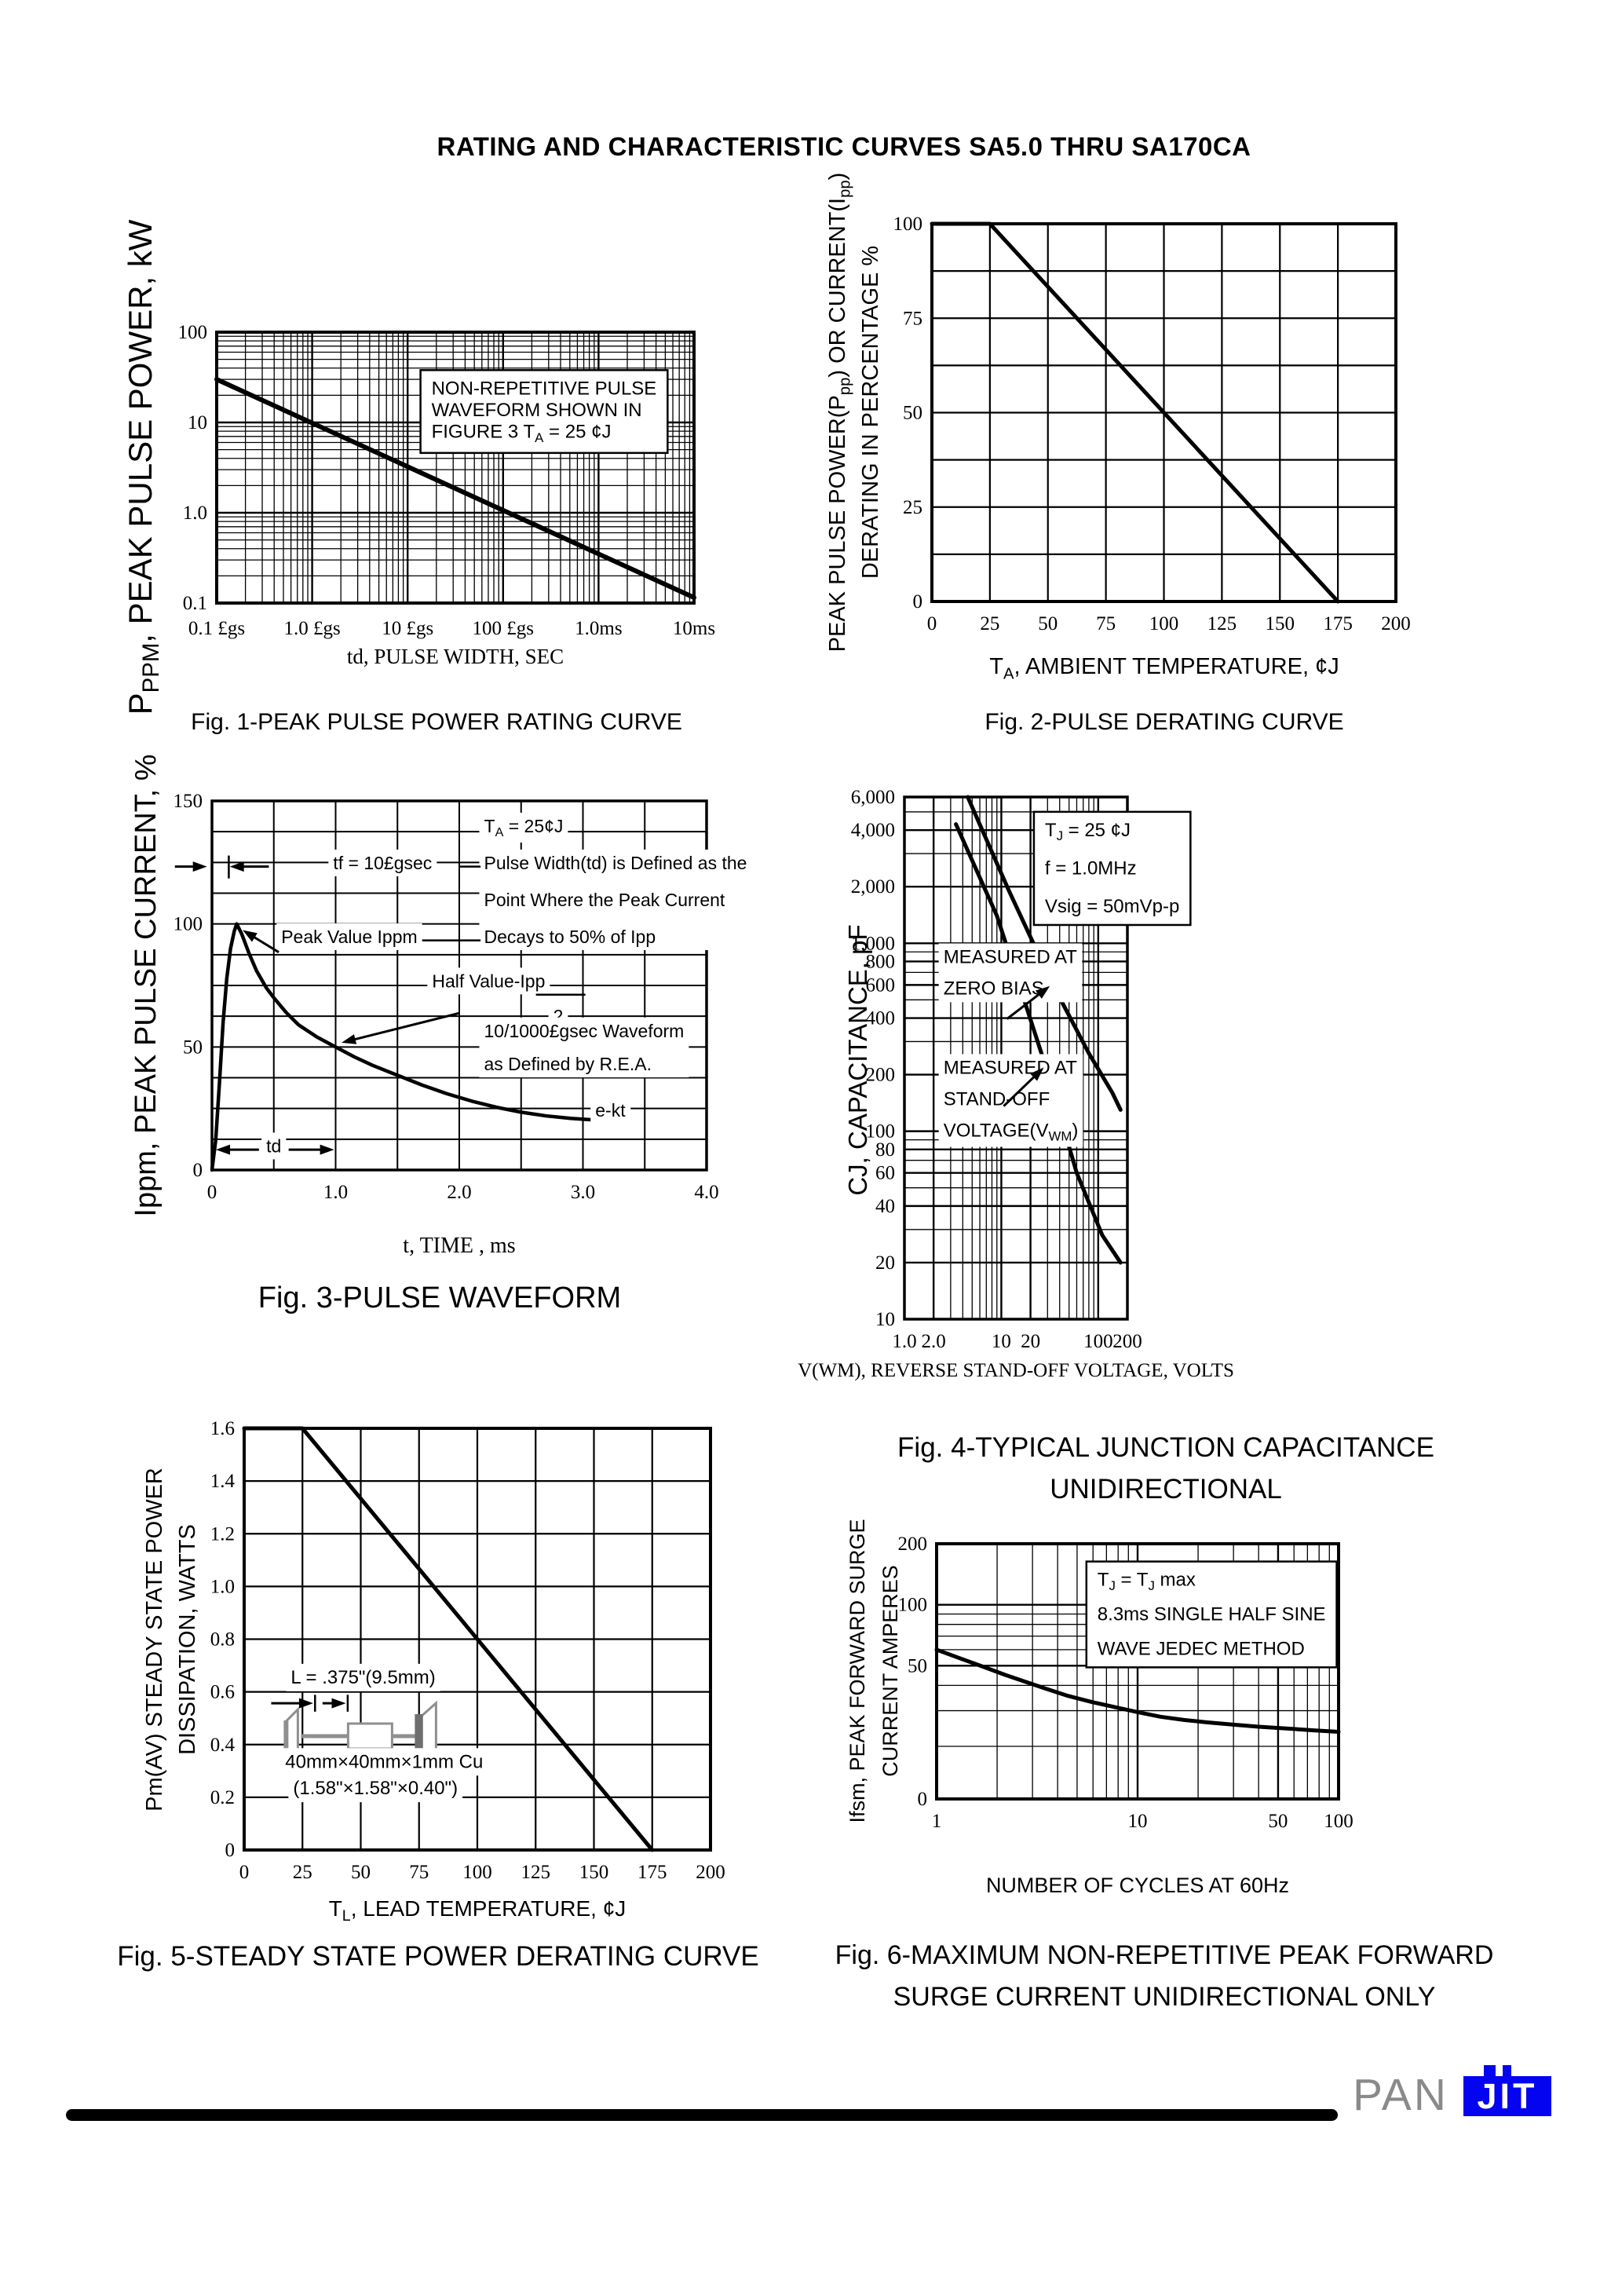  I want to click on fig6-y-axis-label-1: CURRENT AMPERES, so click(890, 1671).